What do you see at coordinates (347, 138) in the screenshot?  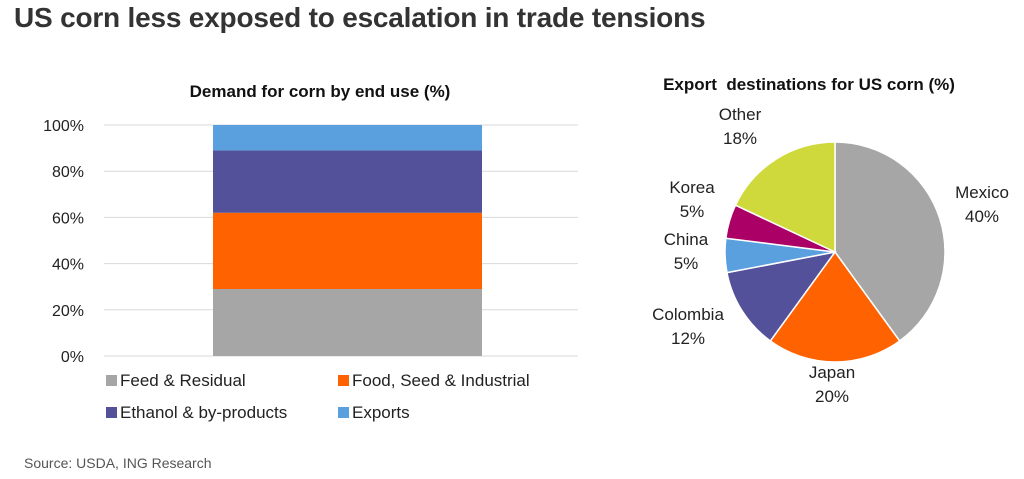 I see `bar-segment-exports` at bounding box center [347, 138].